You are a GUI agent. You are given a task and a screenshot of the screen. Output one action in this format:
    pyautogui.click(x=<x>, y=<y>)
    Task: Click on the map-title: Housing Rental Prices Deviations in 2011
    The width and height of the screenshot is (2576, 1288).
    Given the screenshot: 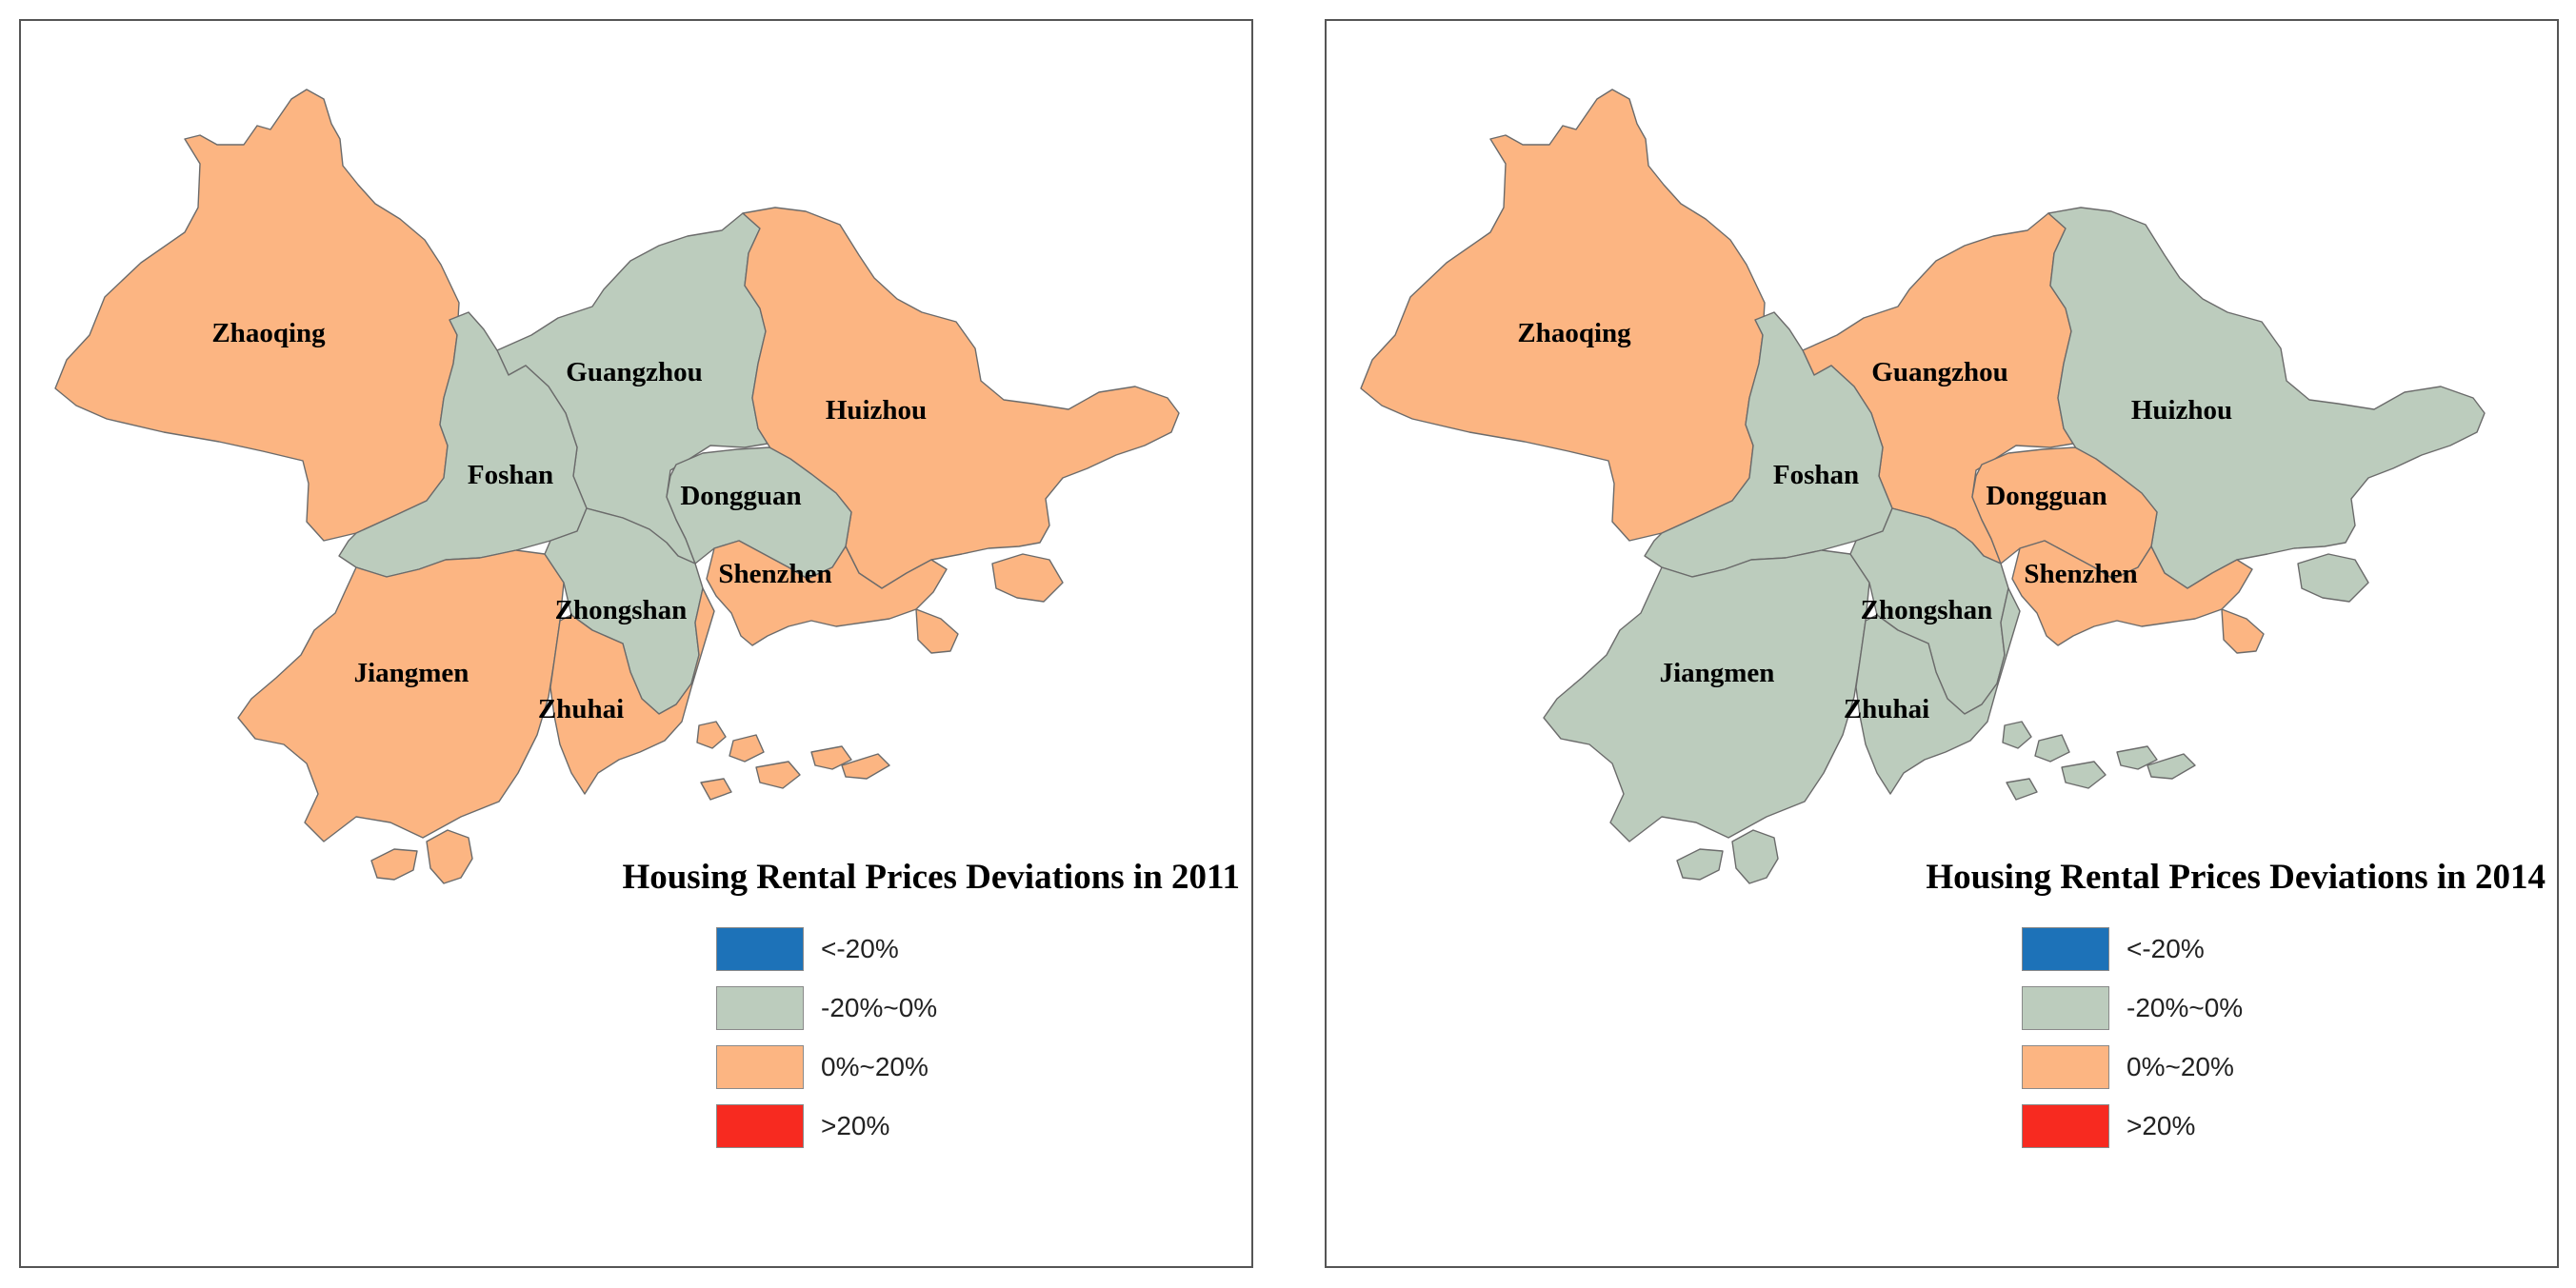 What is the action you would take?
    pyautogui.click(x=931, y=877)
    